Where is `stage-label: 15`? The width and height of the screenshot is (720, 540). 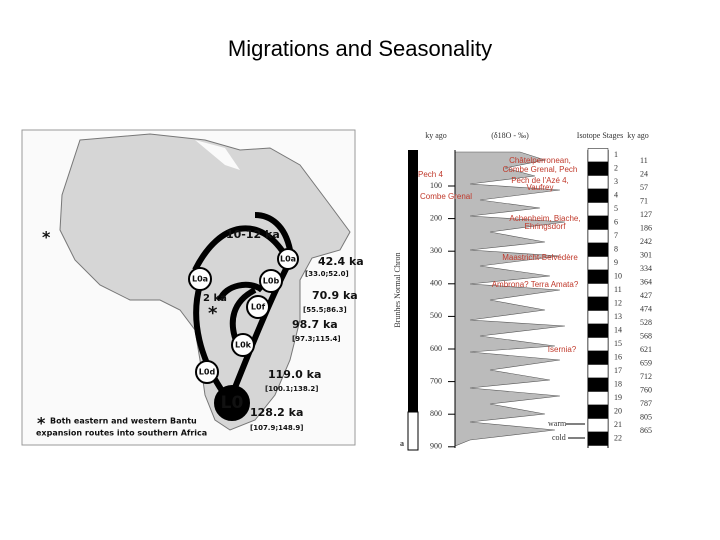 stage-label: 15 is located at coordinates (618, 343).